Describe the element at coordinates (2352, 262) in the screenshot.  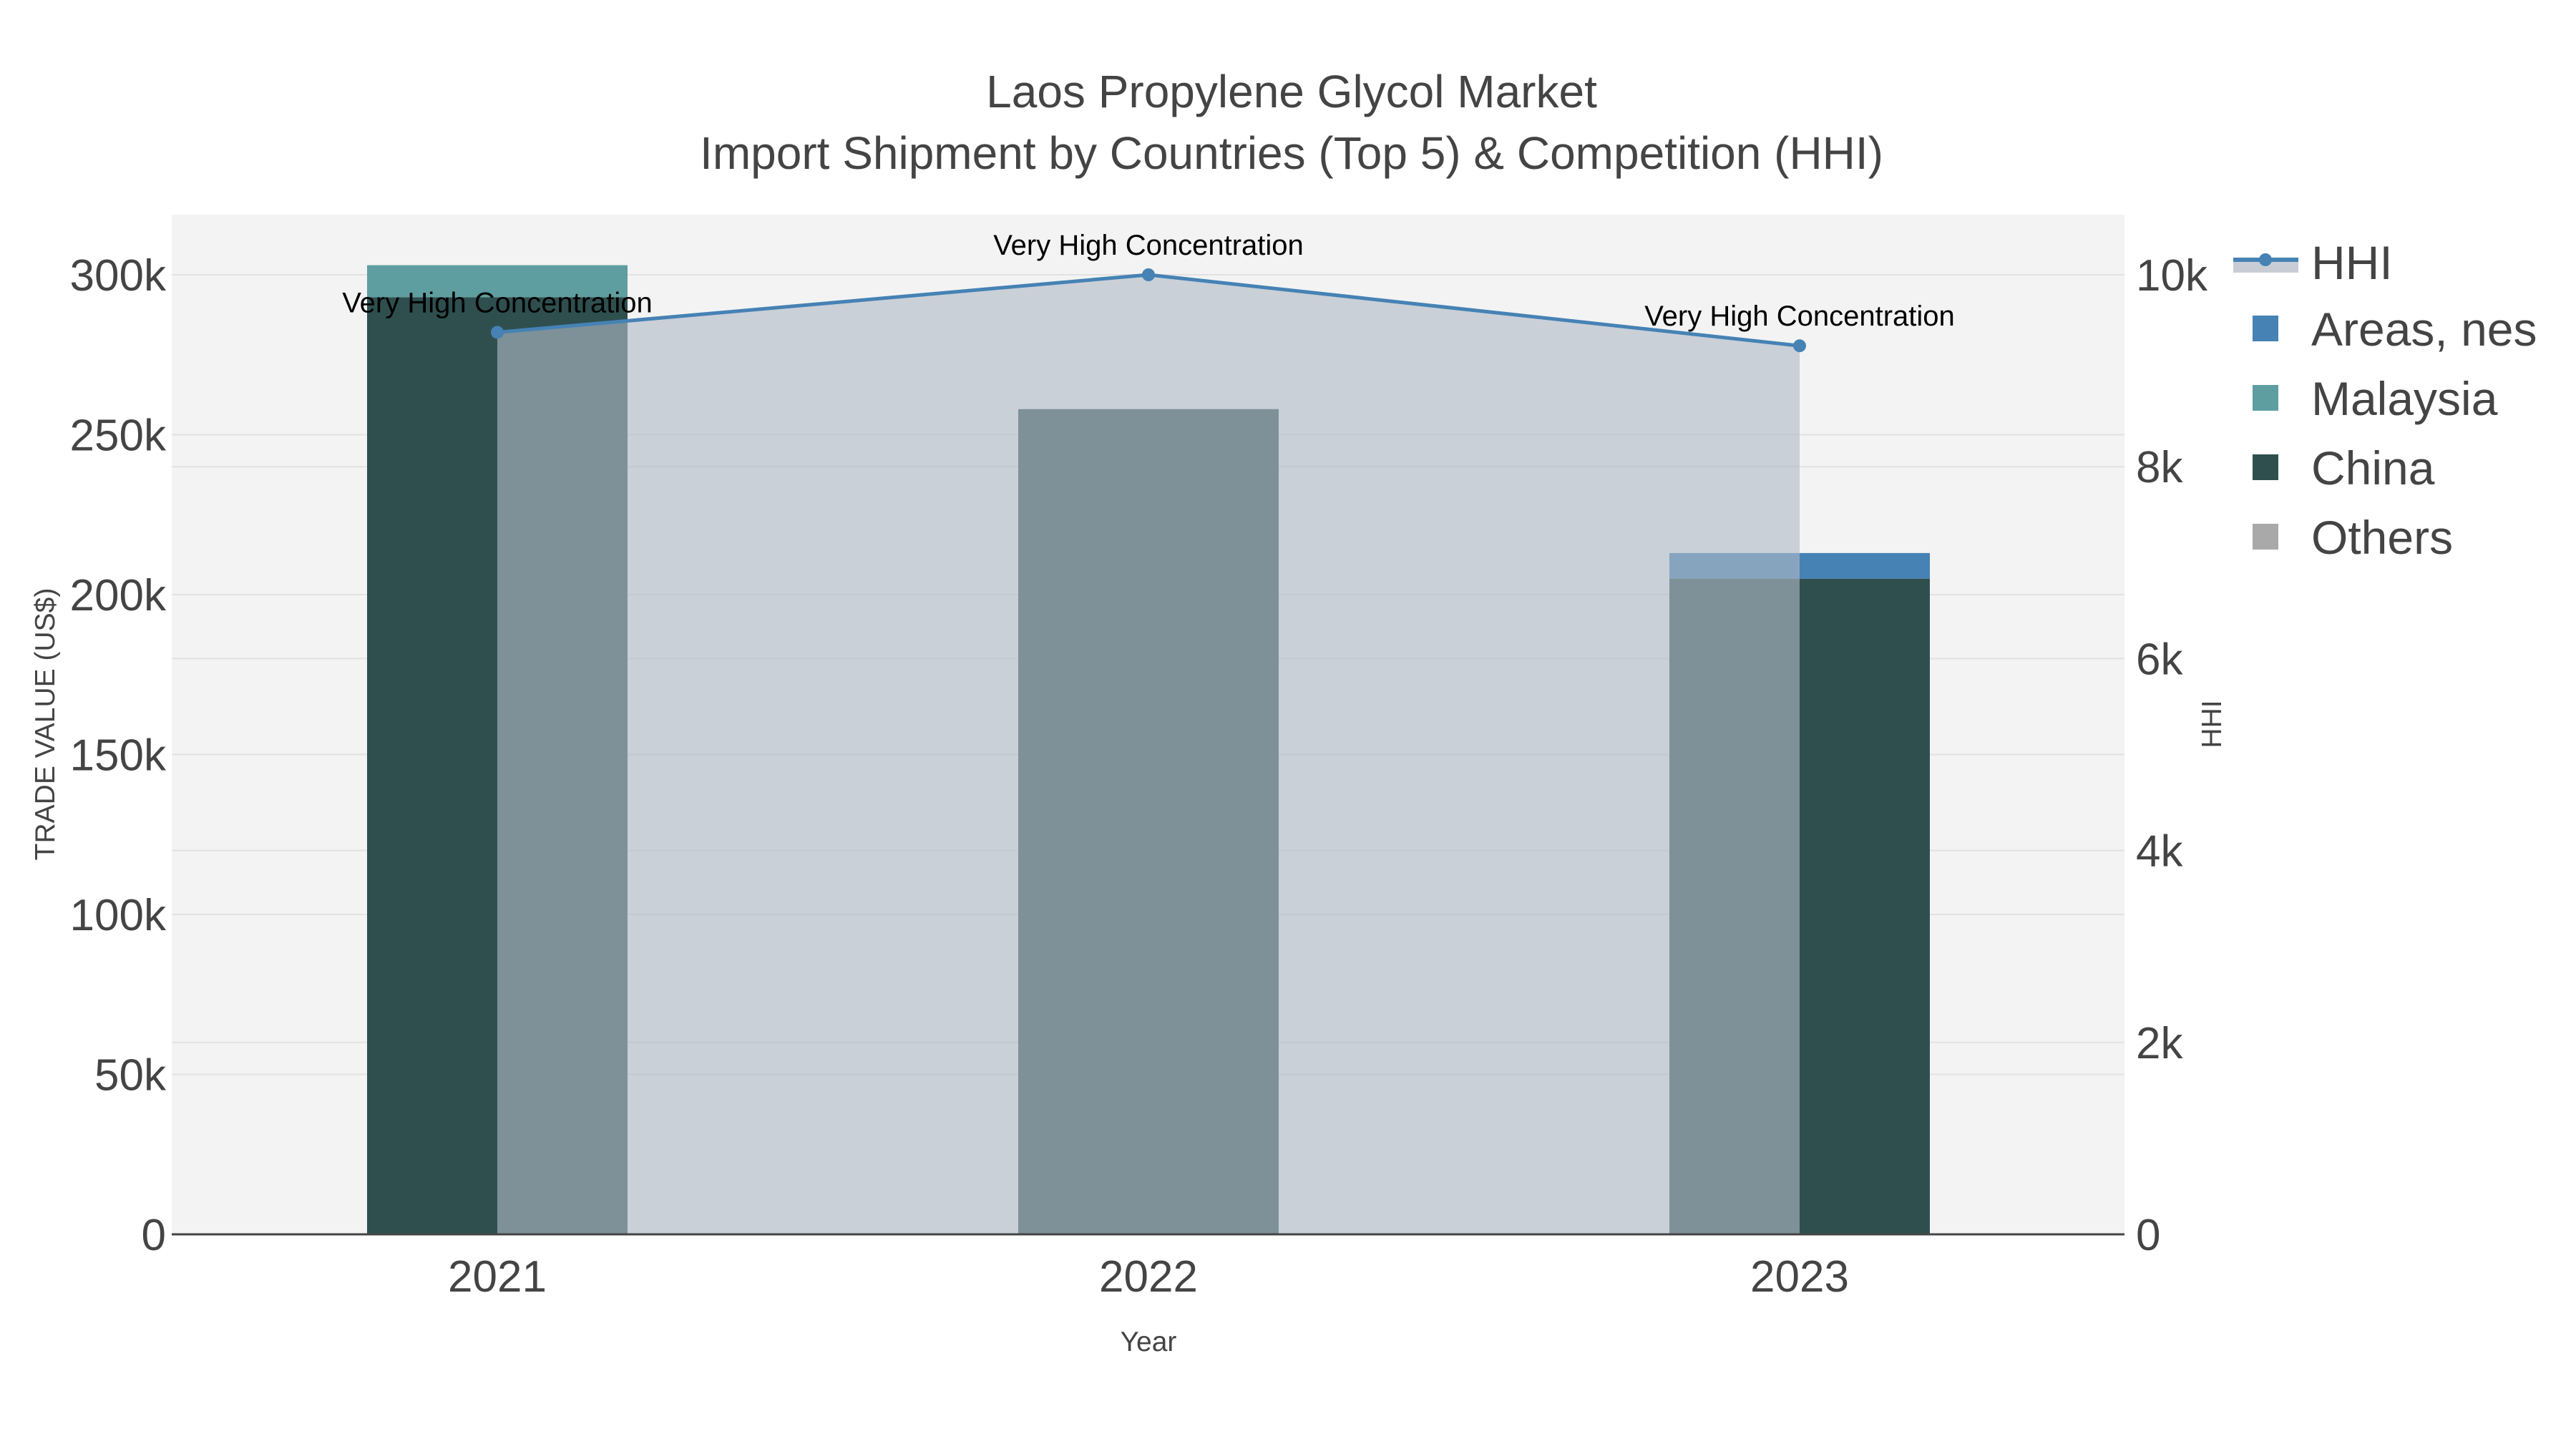
I see `legend-label: HHI` at that location.